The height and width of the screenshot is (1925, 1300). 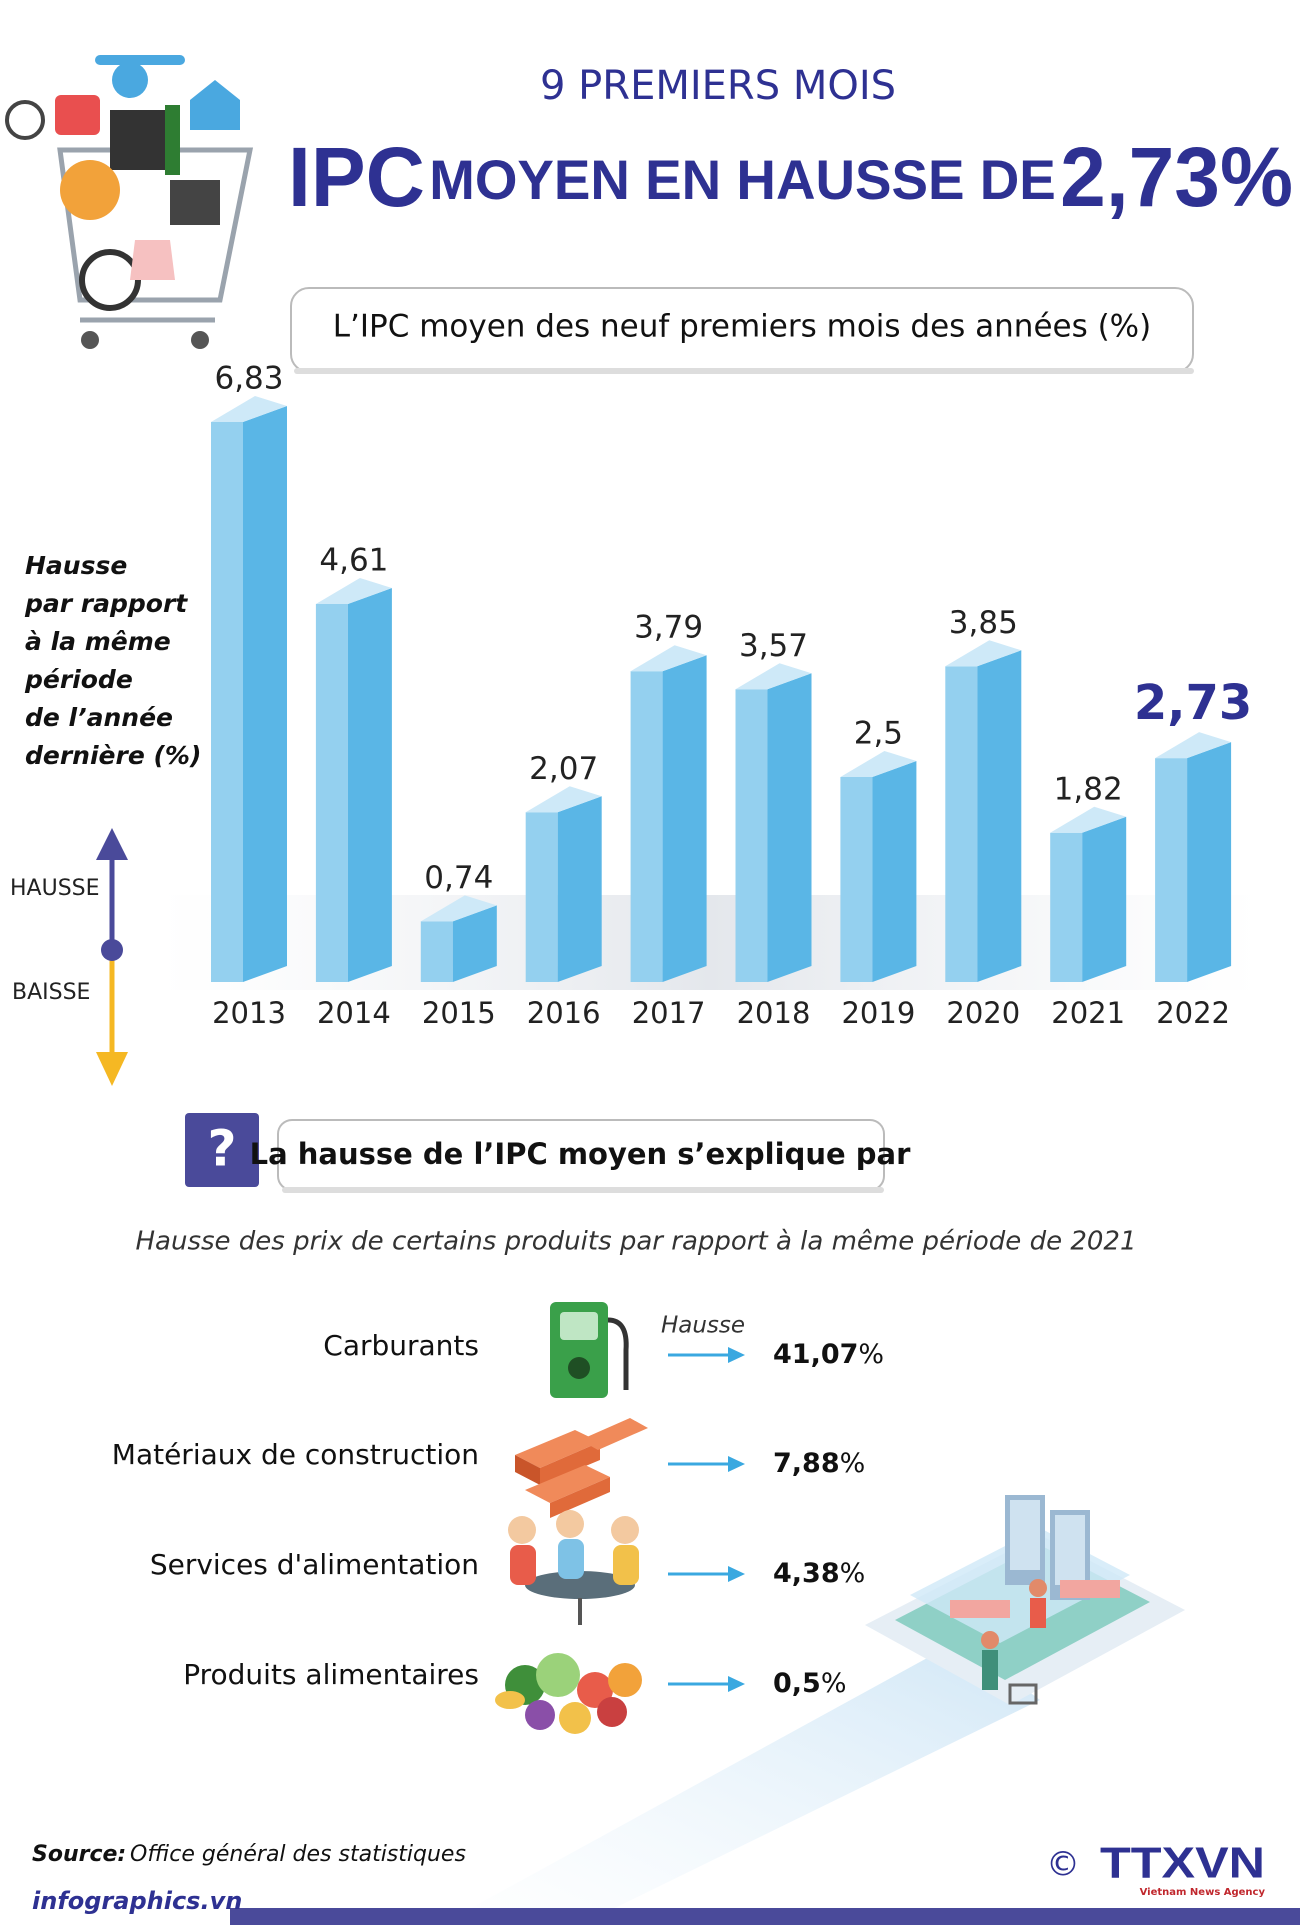 I want to click on y-label-line: de l’année, so click(x=99, y=717).